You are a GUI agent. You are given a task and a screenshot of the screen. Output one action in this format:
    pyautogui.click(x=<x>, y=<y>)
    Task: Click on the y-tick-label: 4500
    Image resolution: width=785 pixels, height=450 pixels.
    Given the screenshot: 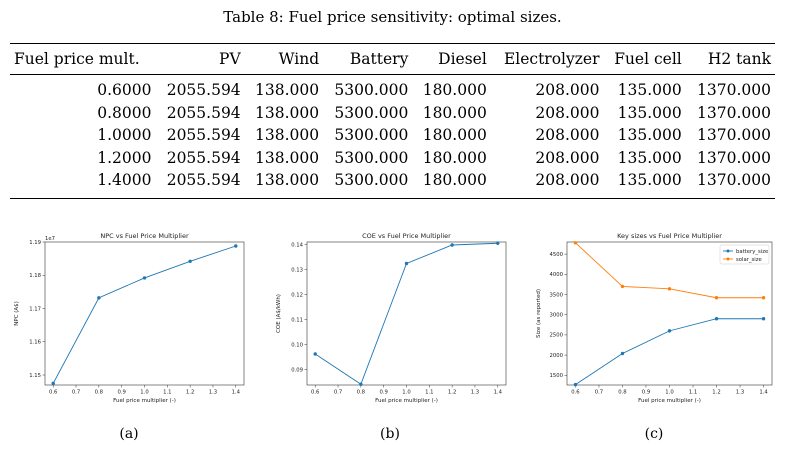 What is the action you would take?
    pyautogui.click(x=557, y=255)
    